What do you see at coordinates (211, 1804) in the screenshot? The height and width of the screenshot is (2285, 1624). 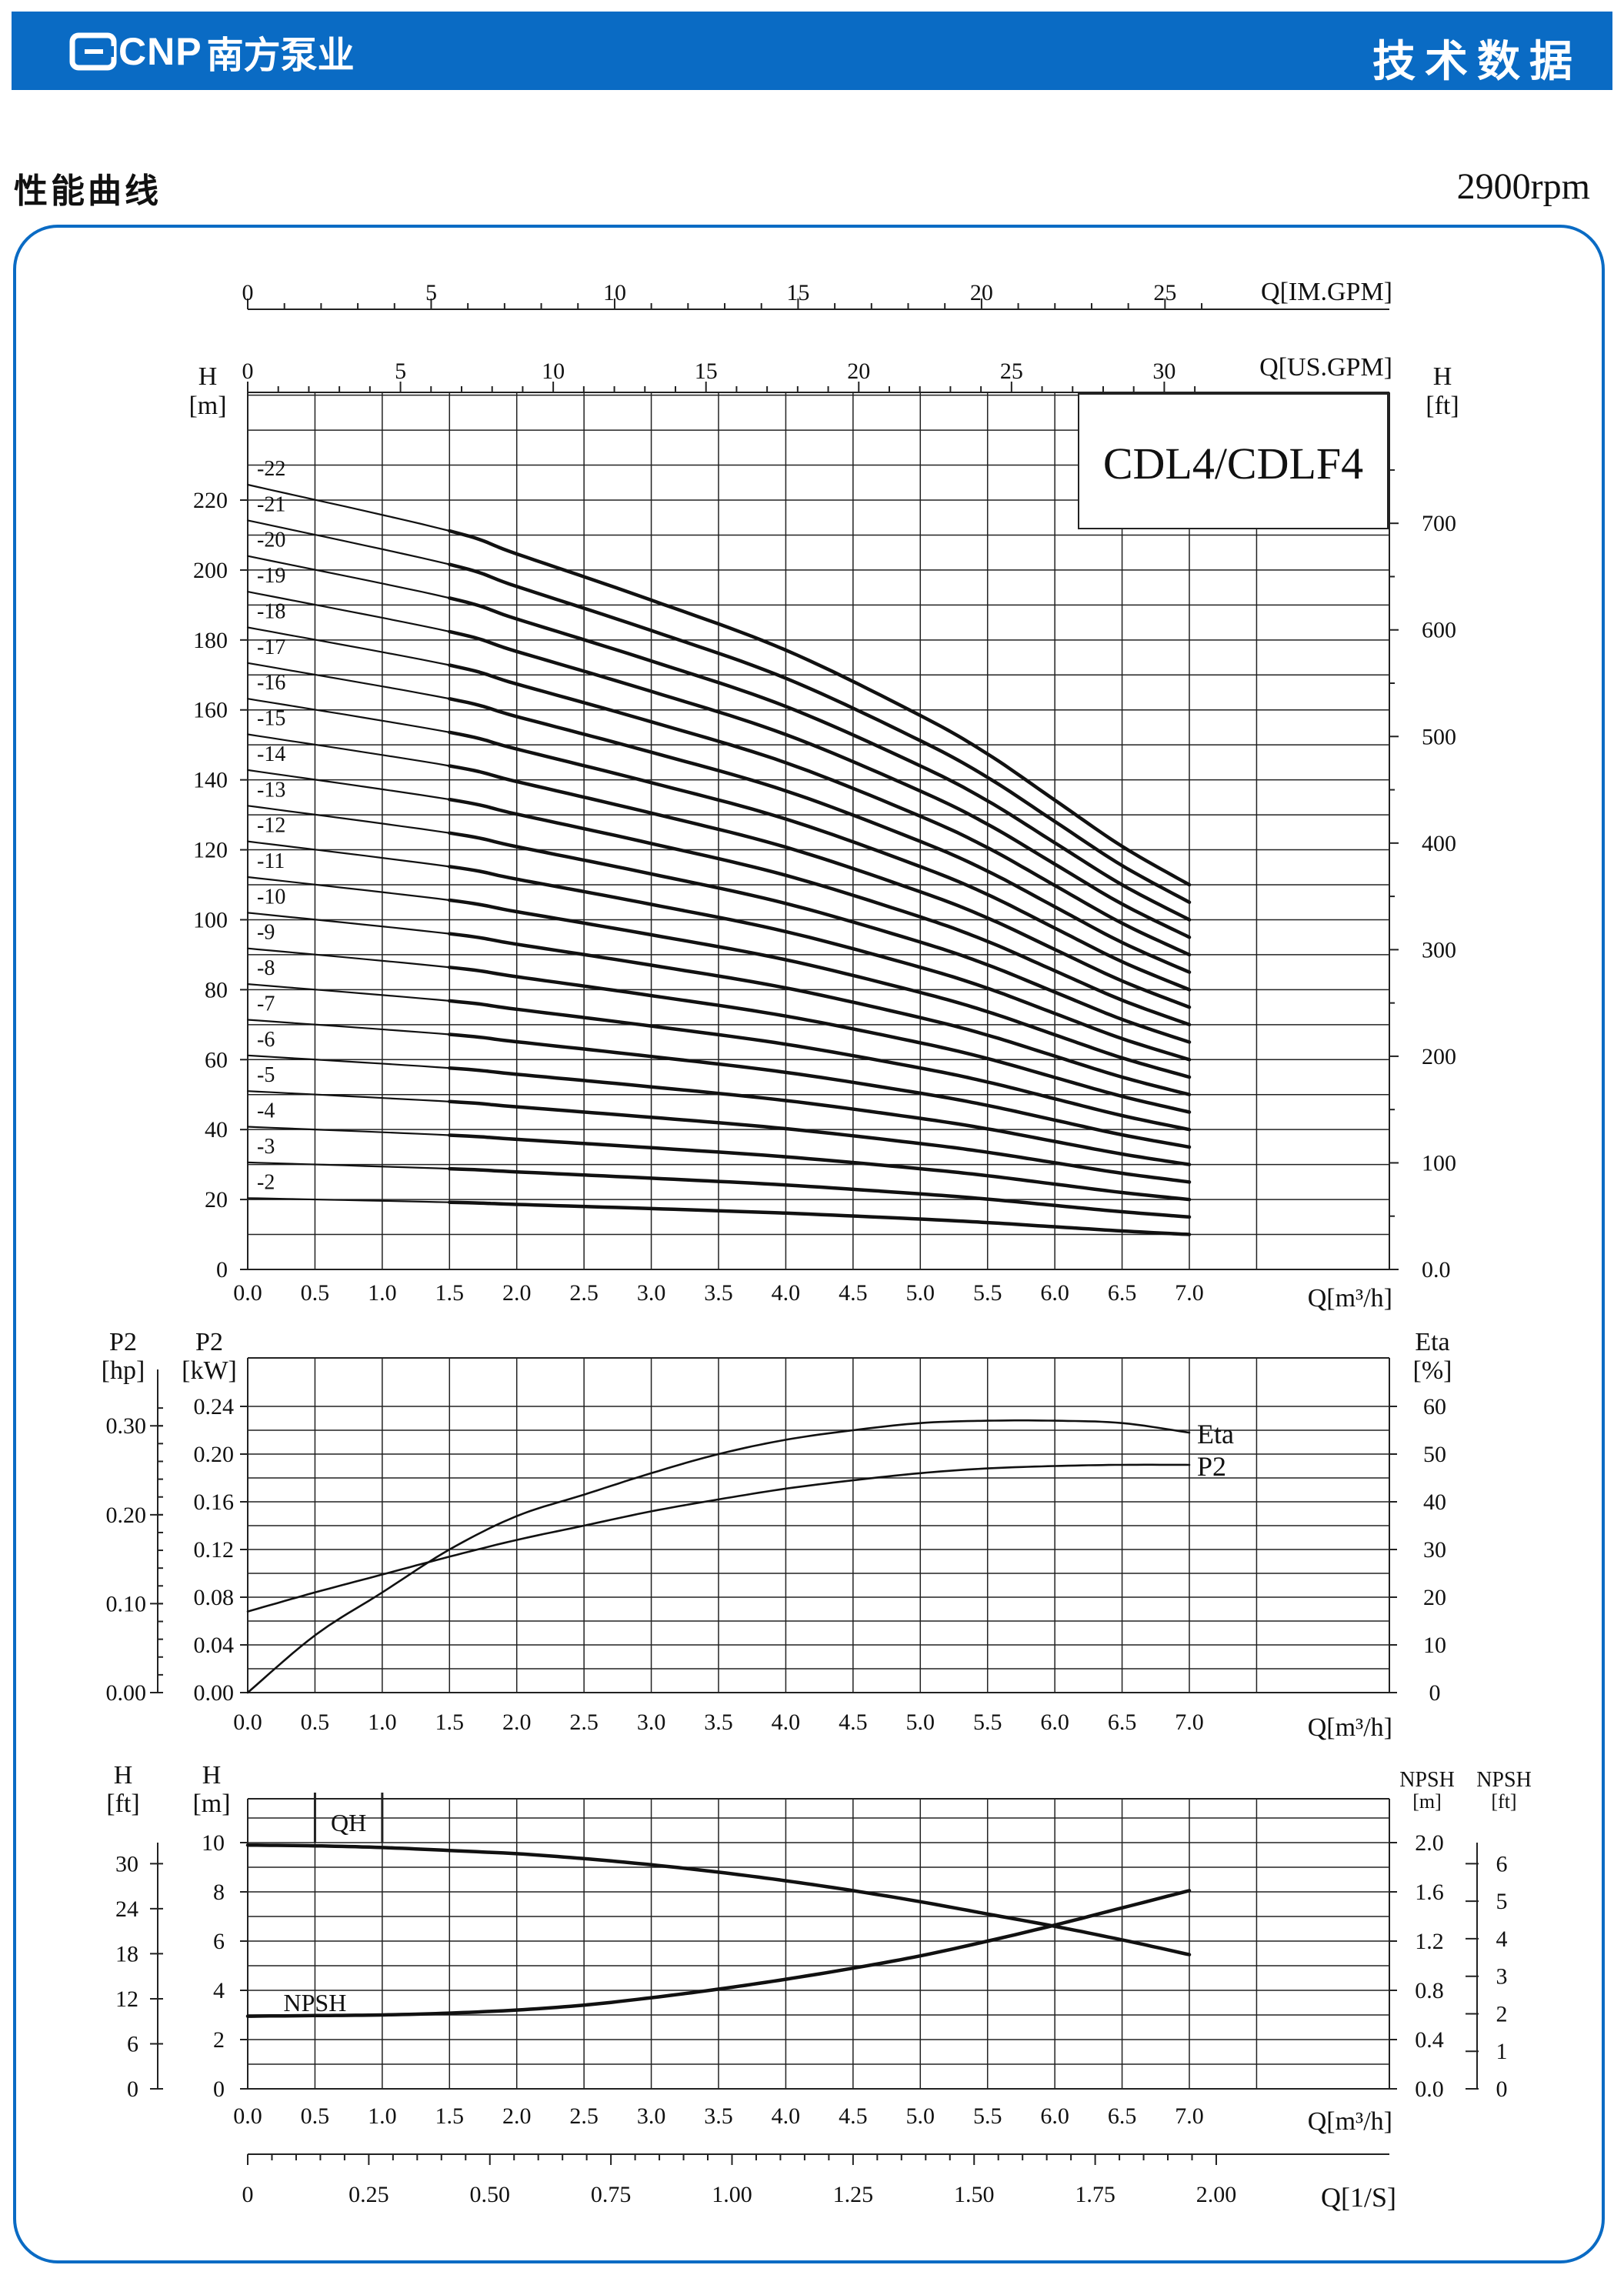 I see `head-m-axis-unit: [m]` at bounding box center [211, 1804].